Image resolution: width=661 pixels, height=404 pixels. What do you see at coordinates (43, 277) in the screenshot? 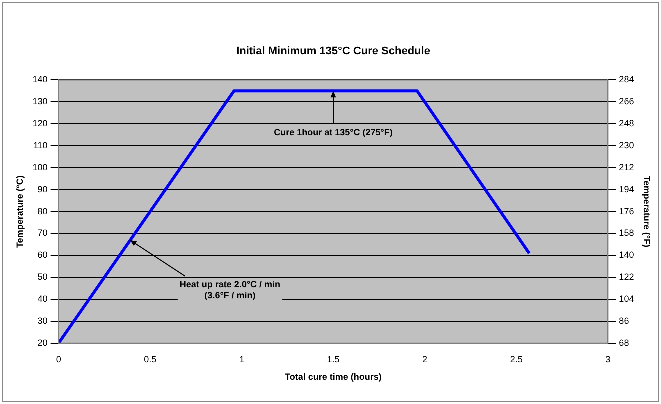
I see `y-tick-label: 50` at bounding box center [43, 277].